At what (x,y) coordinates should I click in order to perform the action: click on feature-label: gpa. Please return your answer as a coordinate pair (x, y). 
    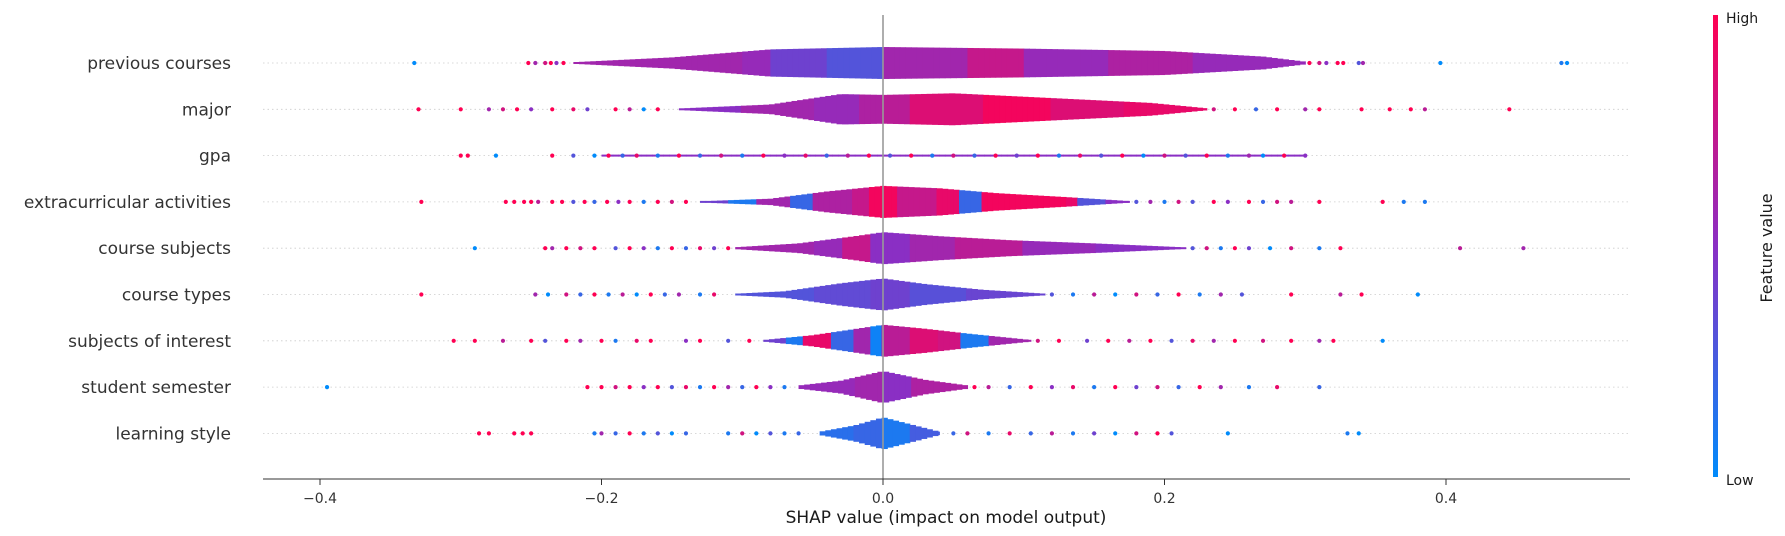
    Looking at the image, I should click on (215, 157).